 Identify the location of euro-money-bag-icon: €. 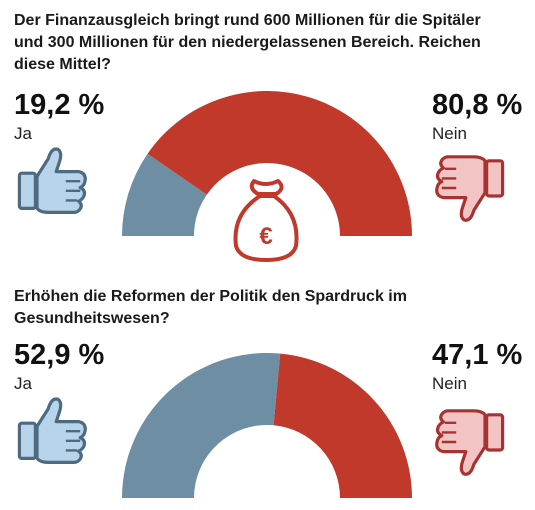
(266, 220).